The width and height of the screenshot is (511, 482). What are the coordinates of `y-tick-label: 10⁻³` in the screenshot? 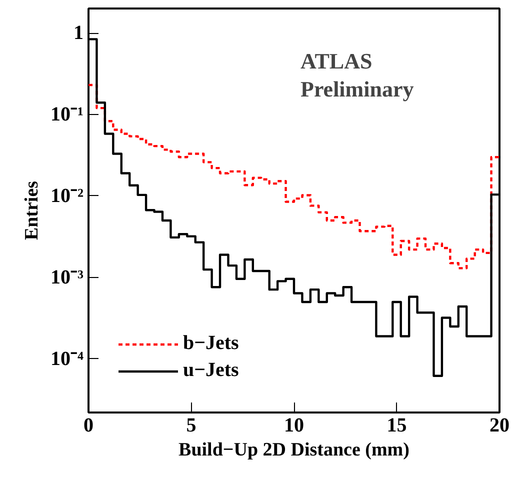 It's located at (67, 277).